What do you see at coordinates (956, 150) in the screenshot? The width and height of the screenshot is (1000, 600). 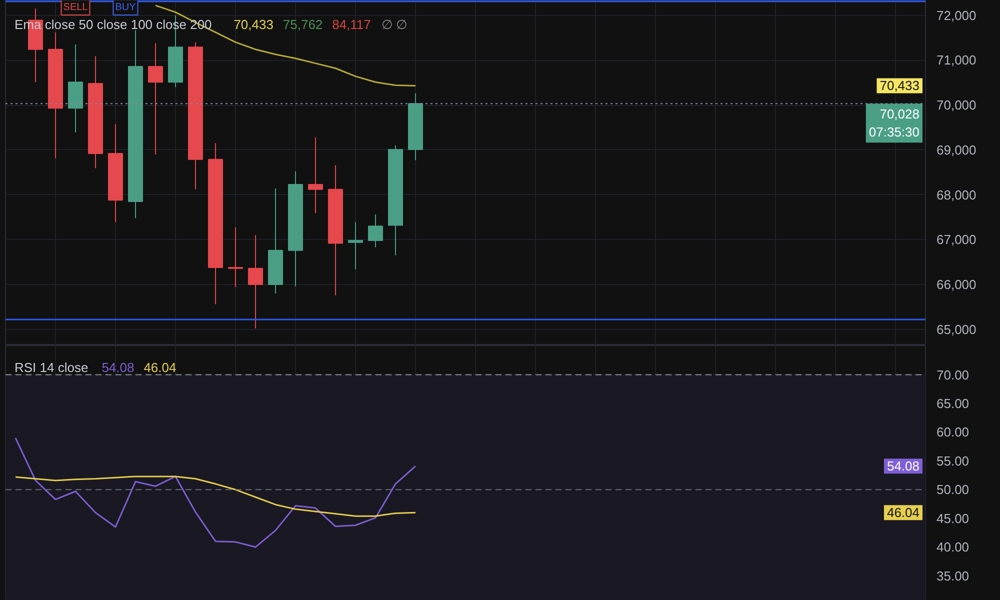 I see `y-tick-label: 69,000` at bounding box center [956, 150].